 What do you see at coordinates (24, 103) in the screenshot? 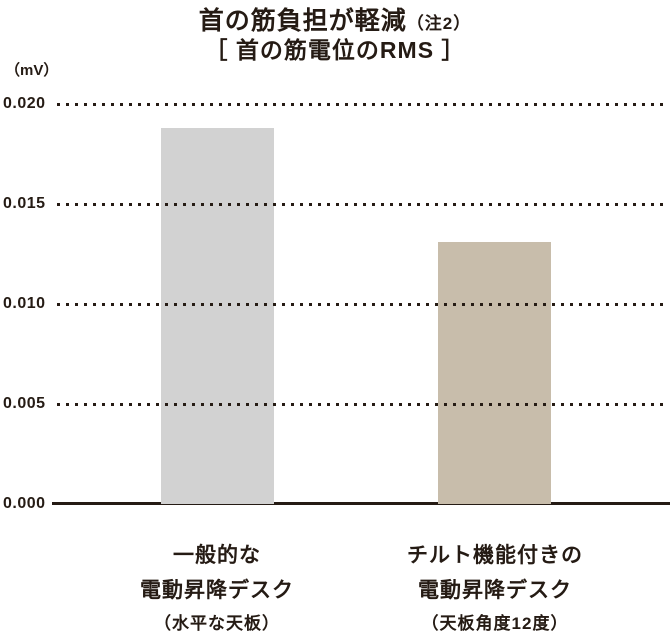
I see `y-tick-label: 0.020` at bounding box center [24, 103].